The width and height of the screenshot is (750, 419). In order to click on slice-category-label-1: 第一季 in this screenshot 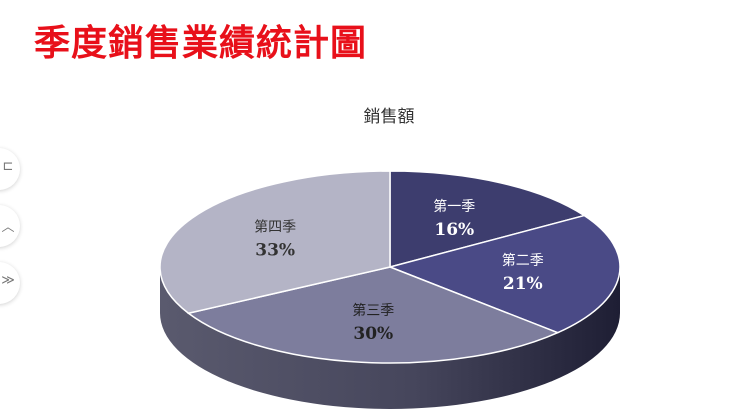, I will do `click(454, 206)`.